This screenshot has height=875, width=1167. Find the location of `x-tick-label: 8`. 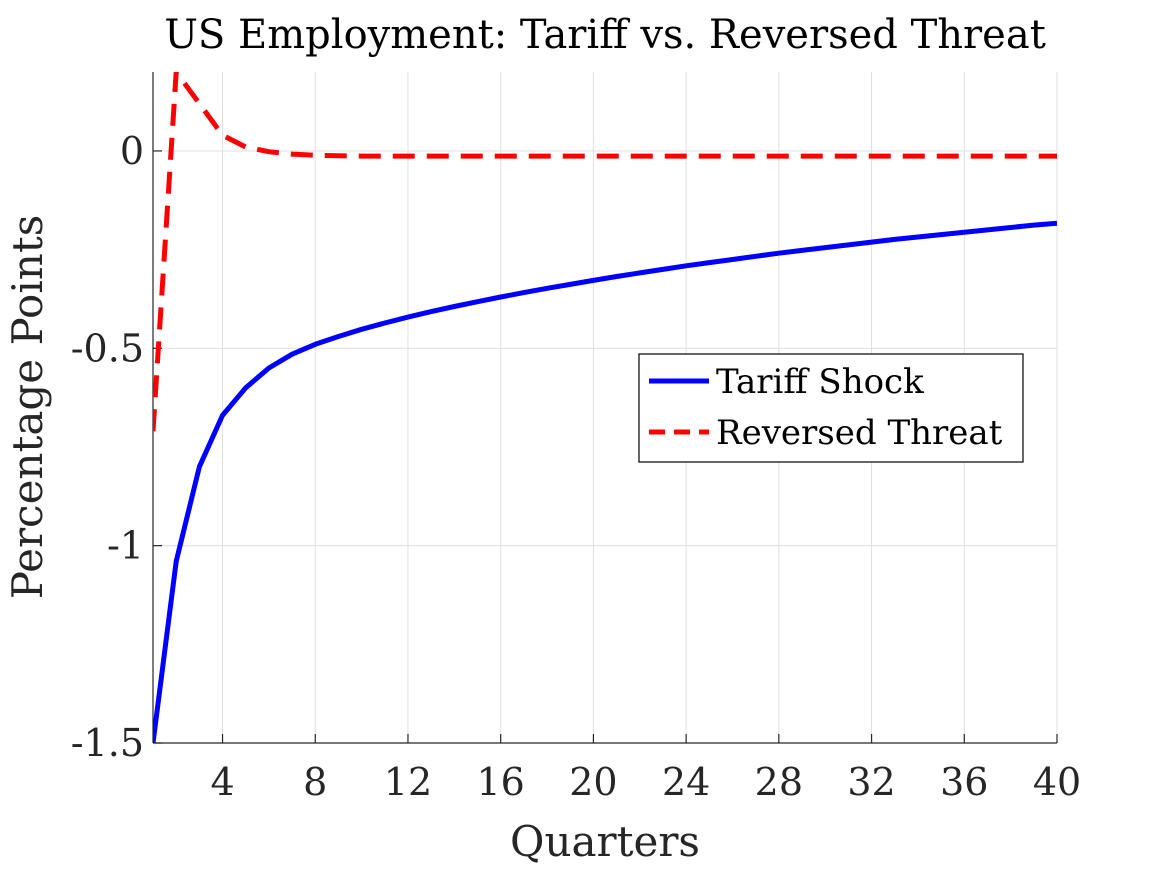

x-tick-label: 8 is located at coordinates (315, 782).